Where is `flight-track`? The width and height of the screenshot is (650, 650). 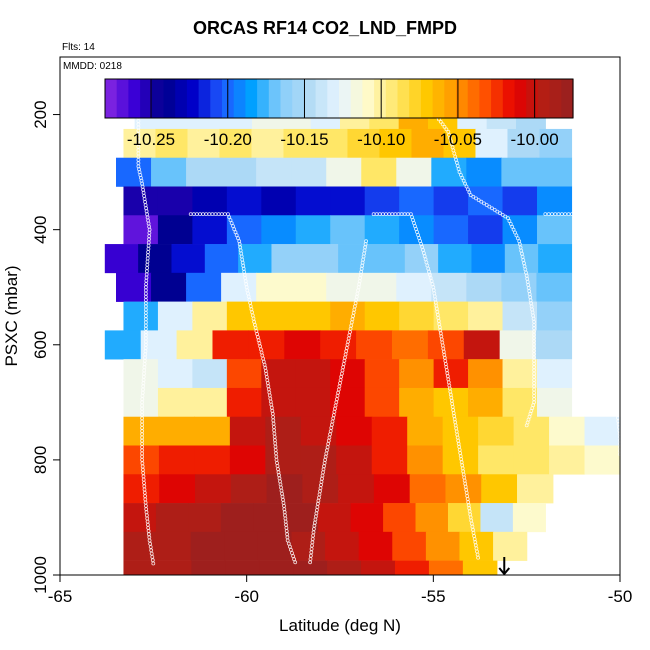 flight-track is located at coordinates (243, 388).